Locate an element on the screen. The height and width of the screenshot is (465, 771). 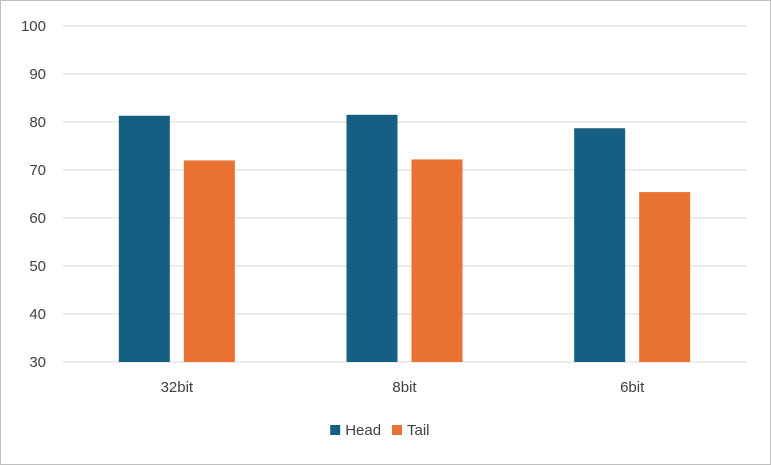
x-tick-label: 32bit is located at coordinates (177, 387).